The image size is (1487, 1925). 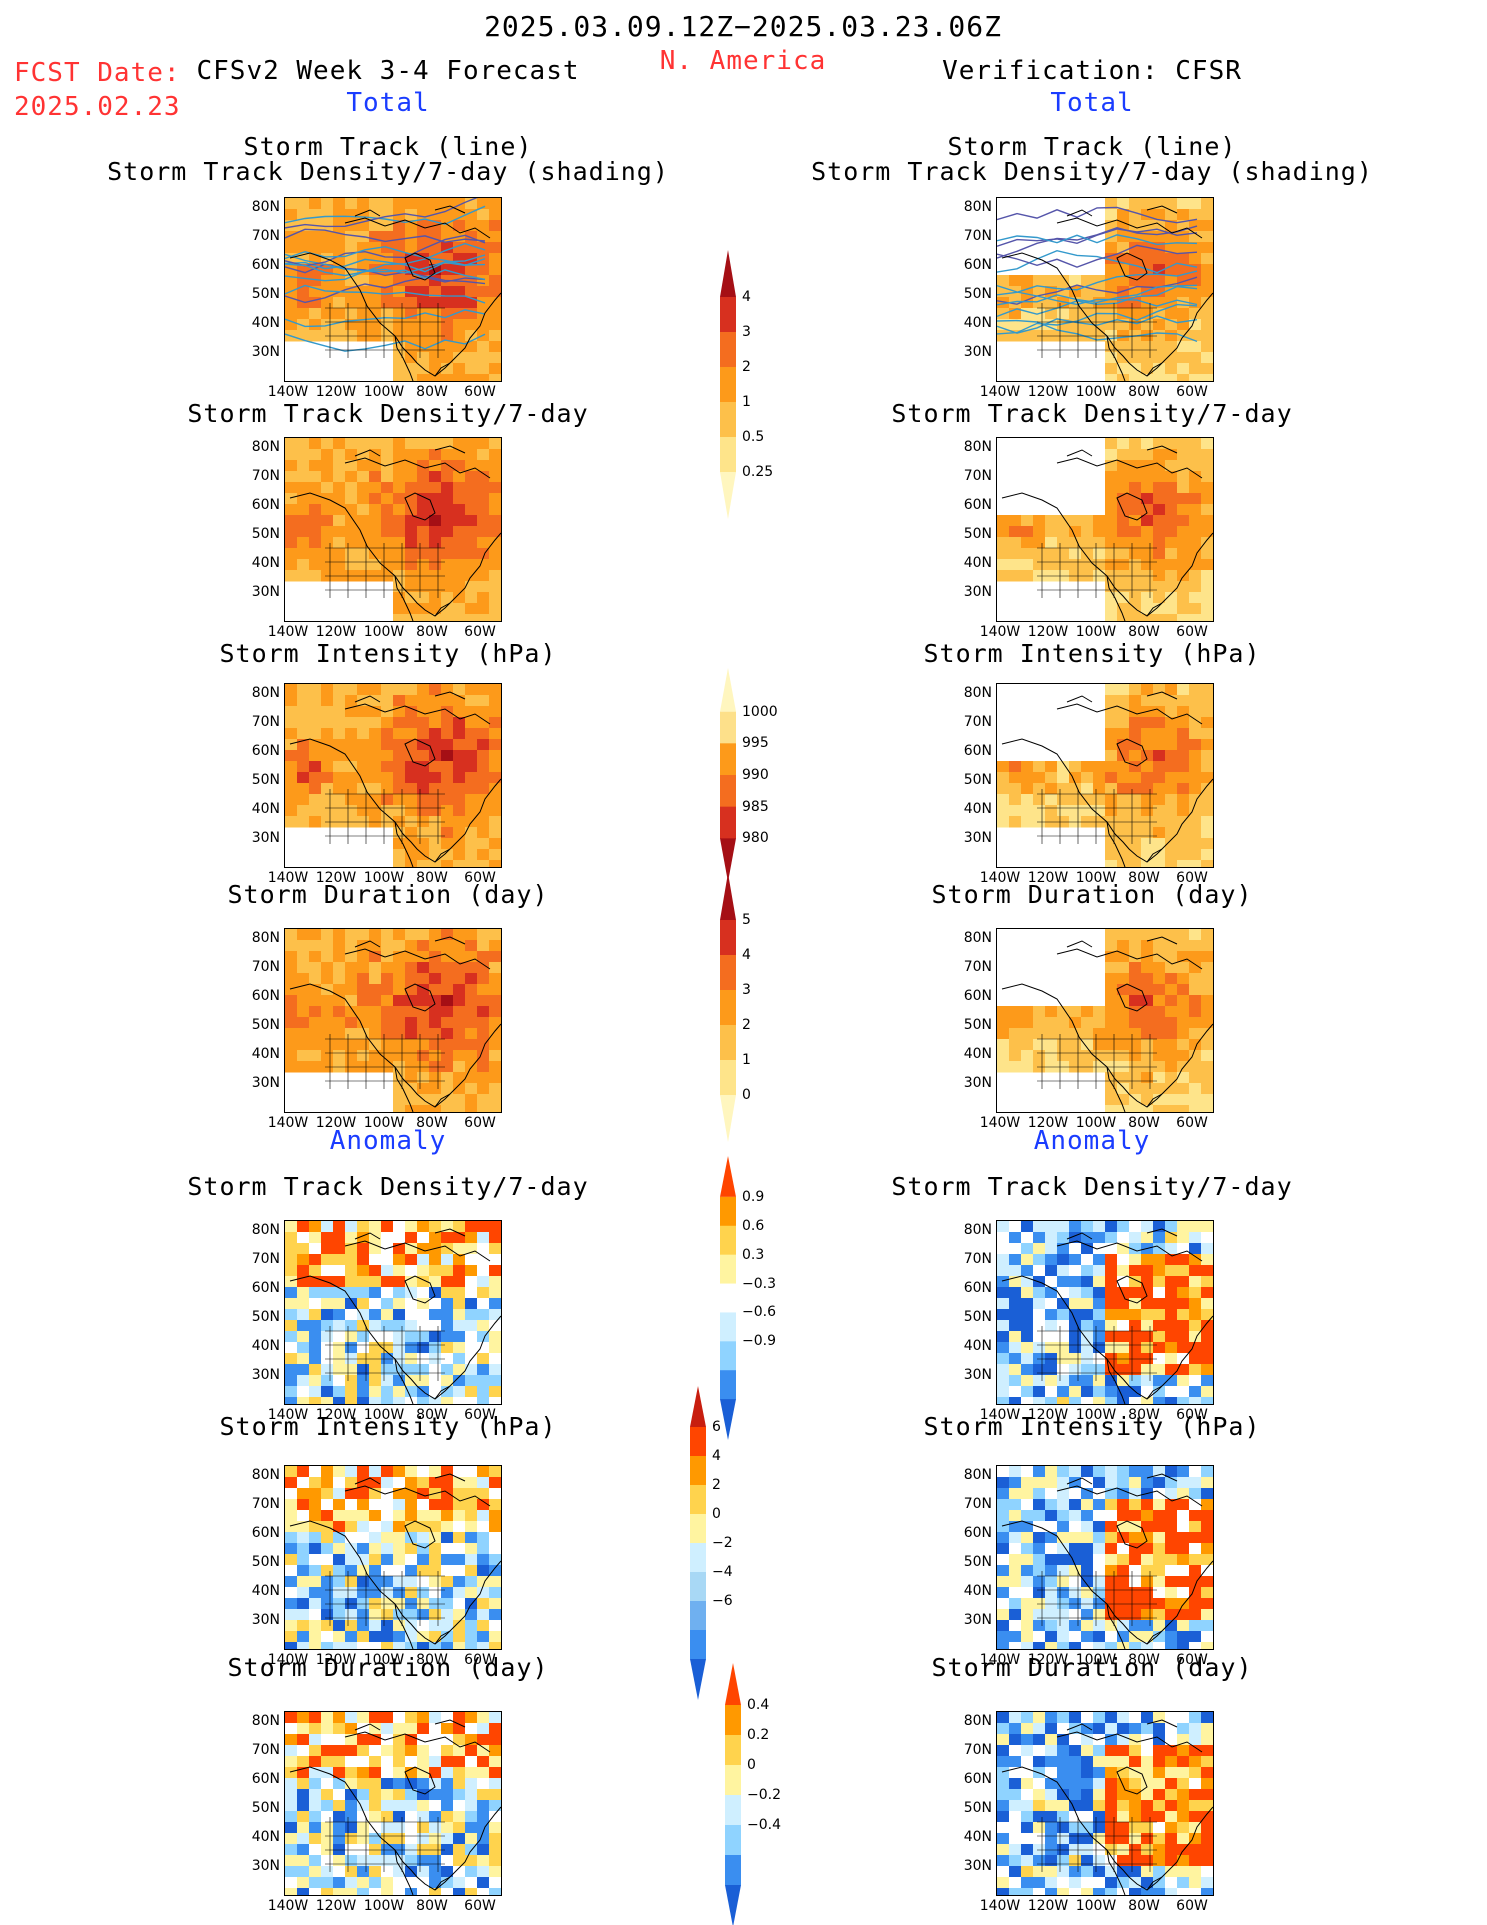 What do you see at coordinates (1092, 1186) in the screenshot?
I see `panel-title-density-anom-right: Storm Track Density/7-day` at bounding box center [1092, 1186].